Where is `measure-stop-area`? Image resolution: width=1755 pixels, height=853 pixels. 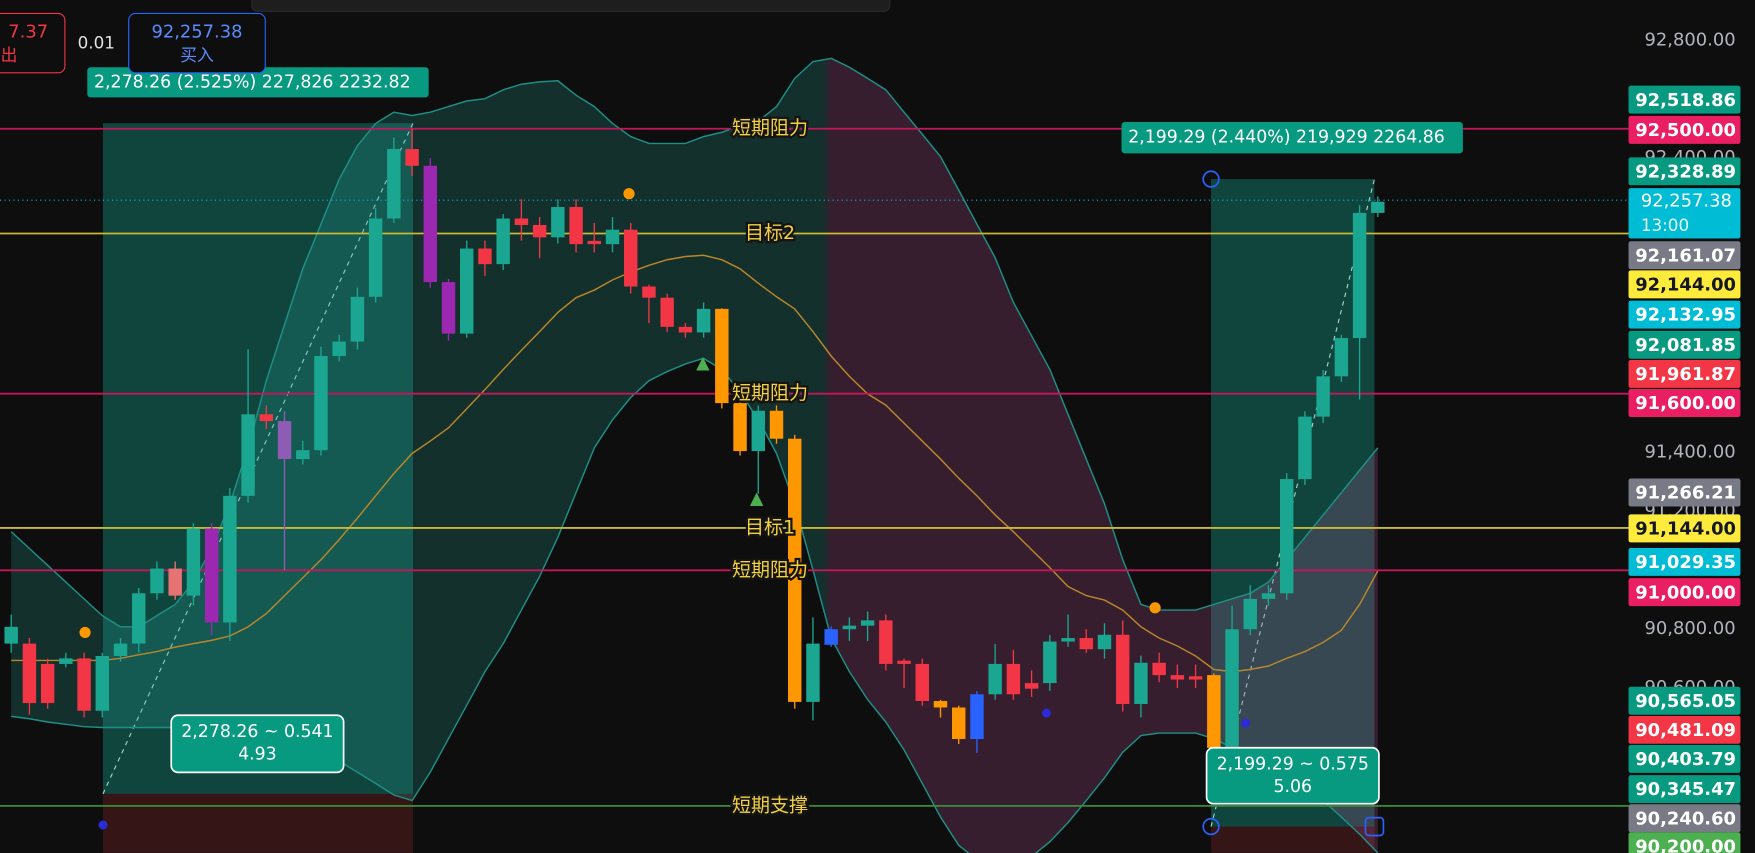 measure-stop-area is located at coordinates (258, 823).